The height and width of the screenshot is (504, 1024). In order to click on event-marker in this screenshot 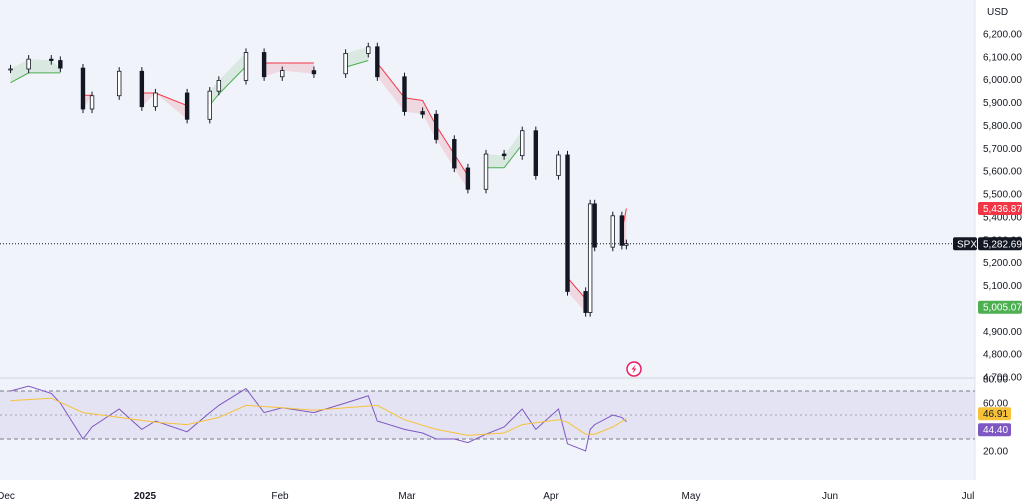, I will do `click(634, 369)`.